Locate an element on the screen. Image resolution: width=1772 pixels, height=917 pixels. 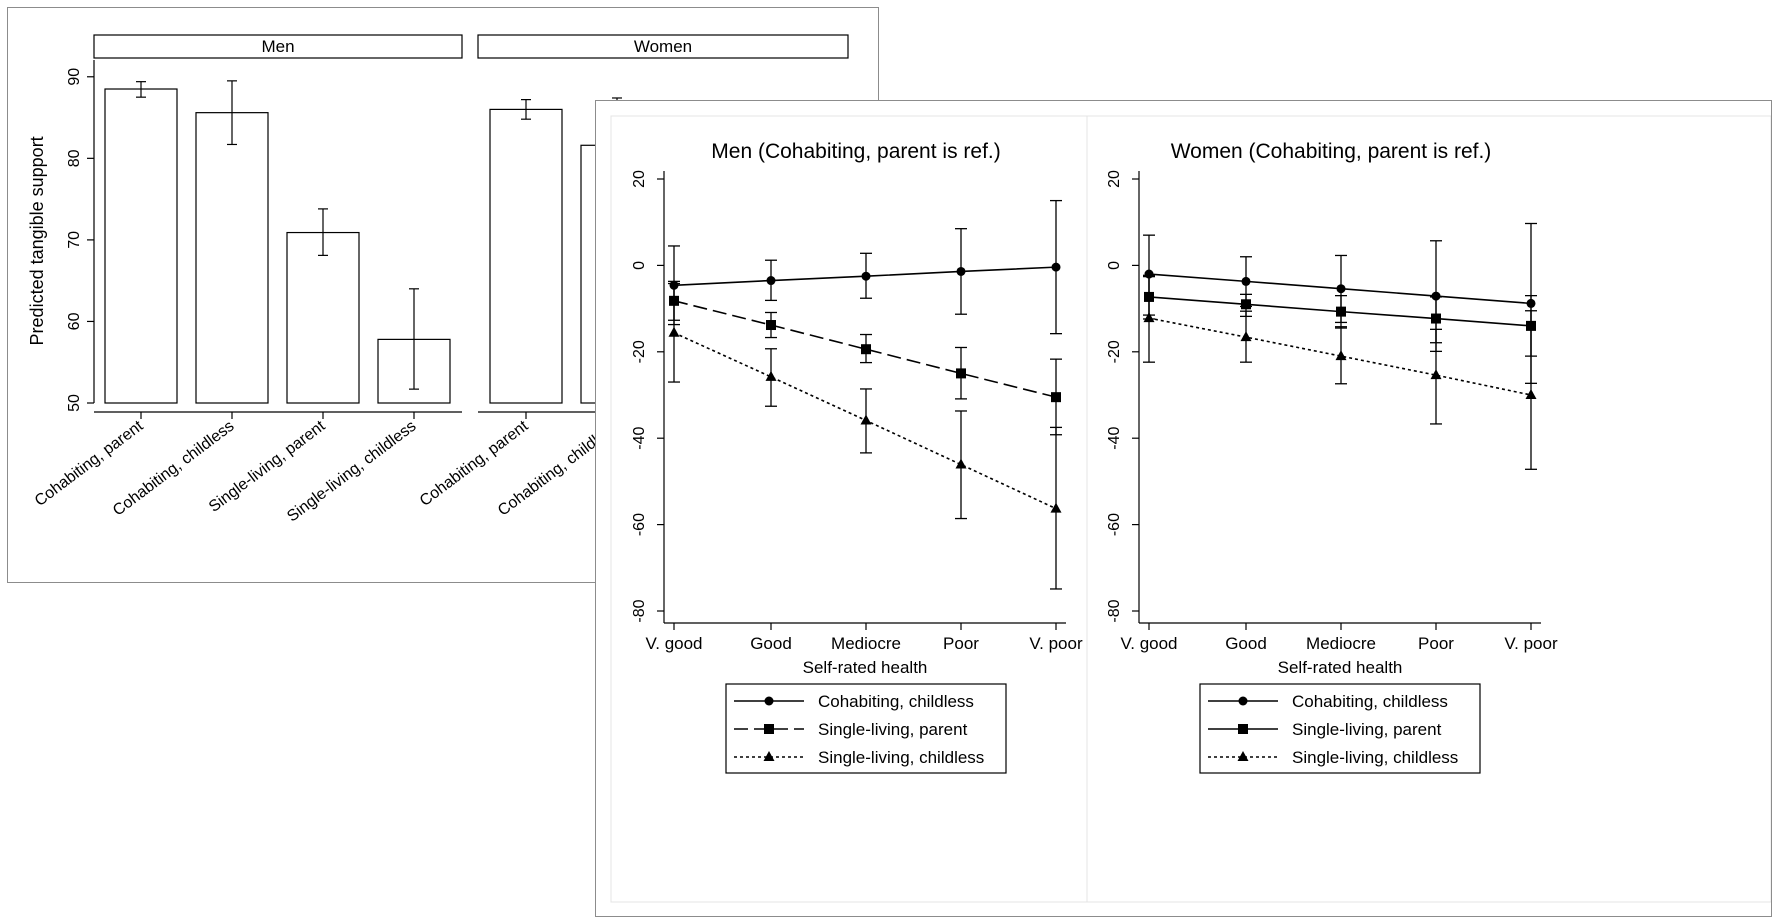
y-tick-label: 60 is located at coordinates (74, 321).